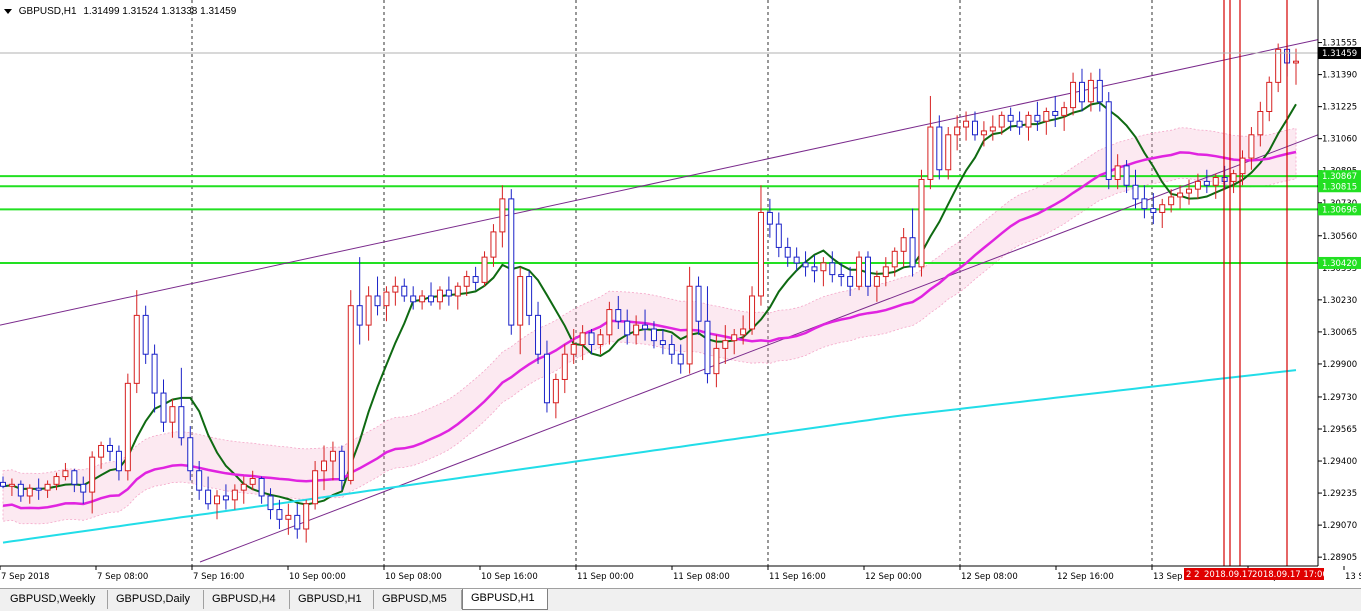  I want to click on time-label: 10 Sep 08:00, so click(413, 577).